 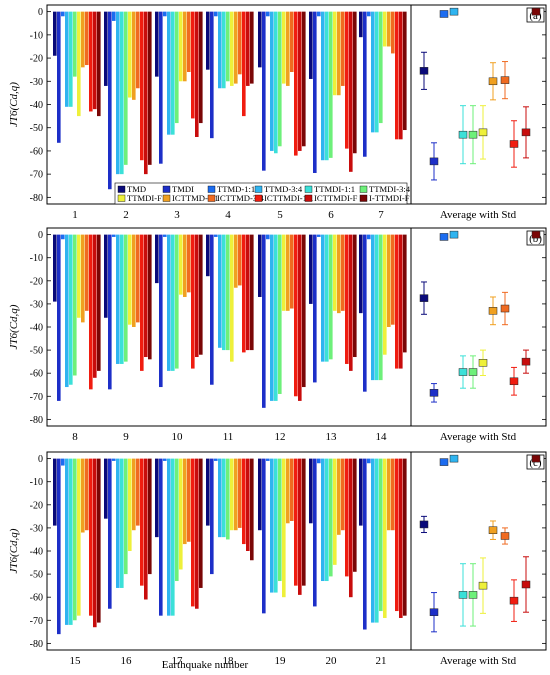 What do you see at coordinates (136, 189) in the screenshot?
I see `legend-label: TMD` at bounding box center [136, 189].